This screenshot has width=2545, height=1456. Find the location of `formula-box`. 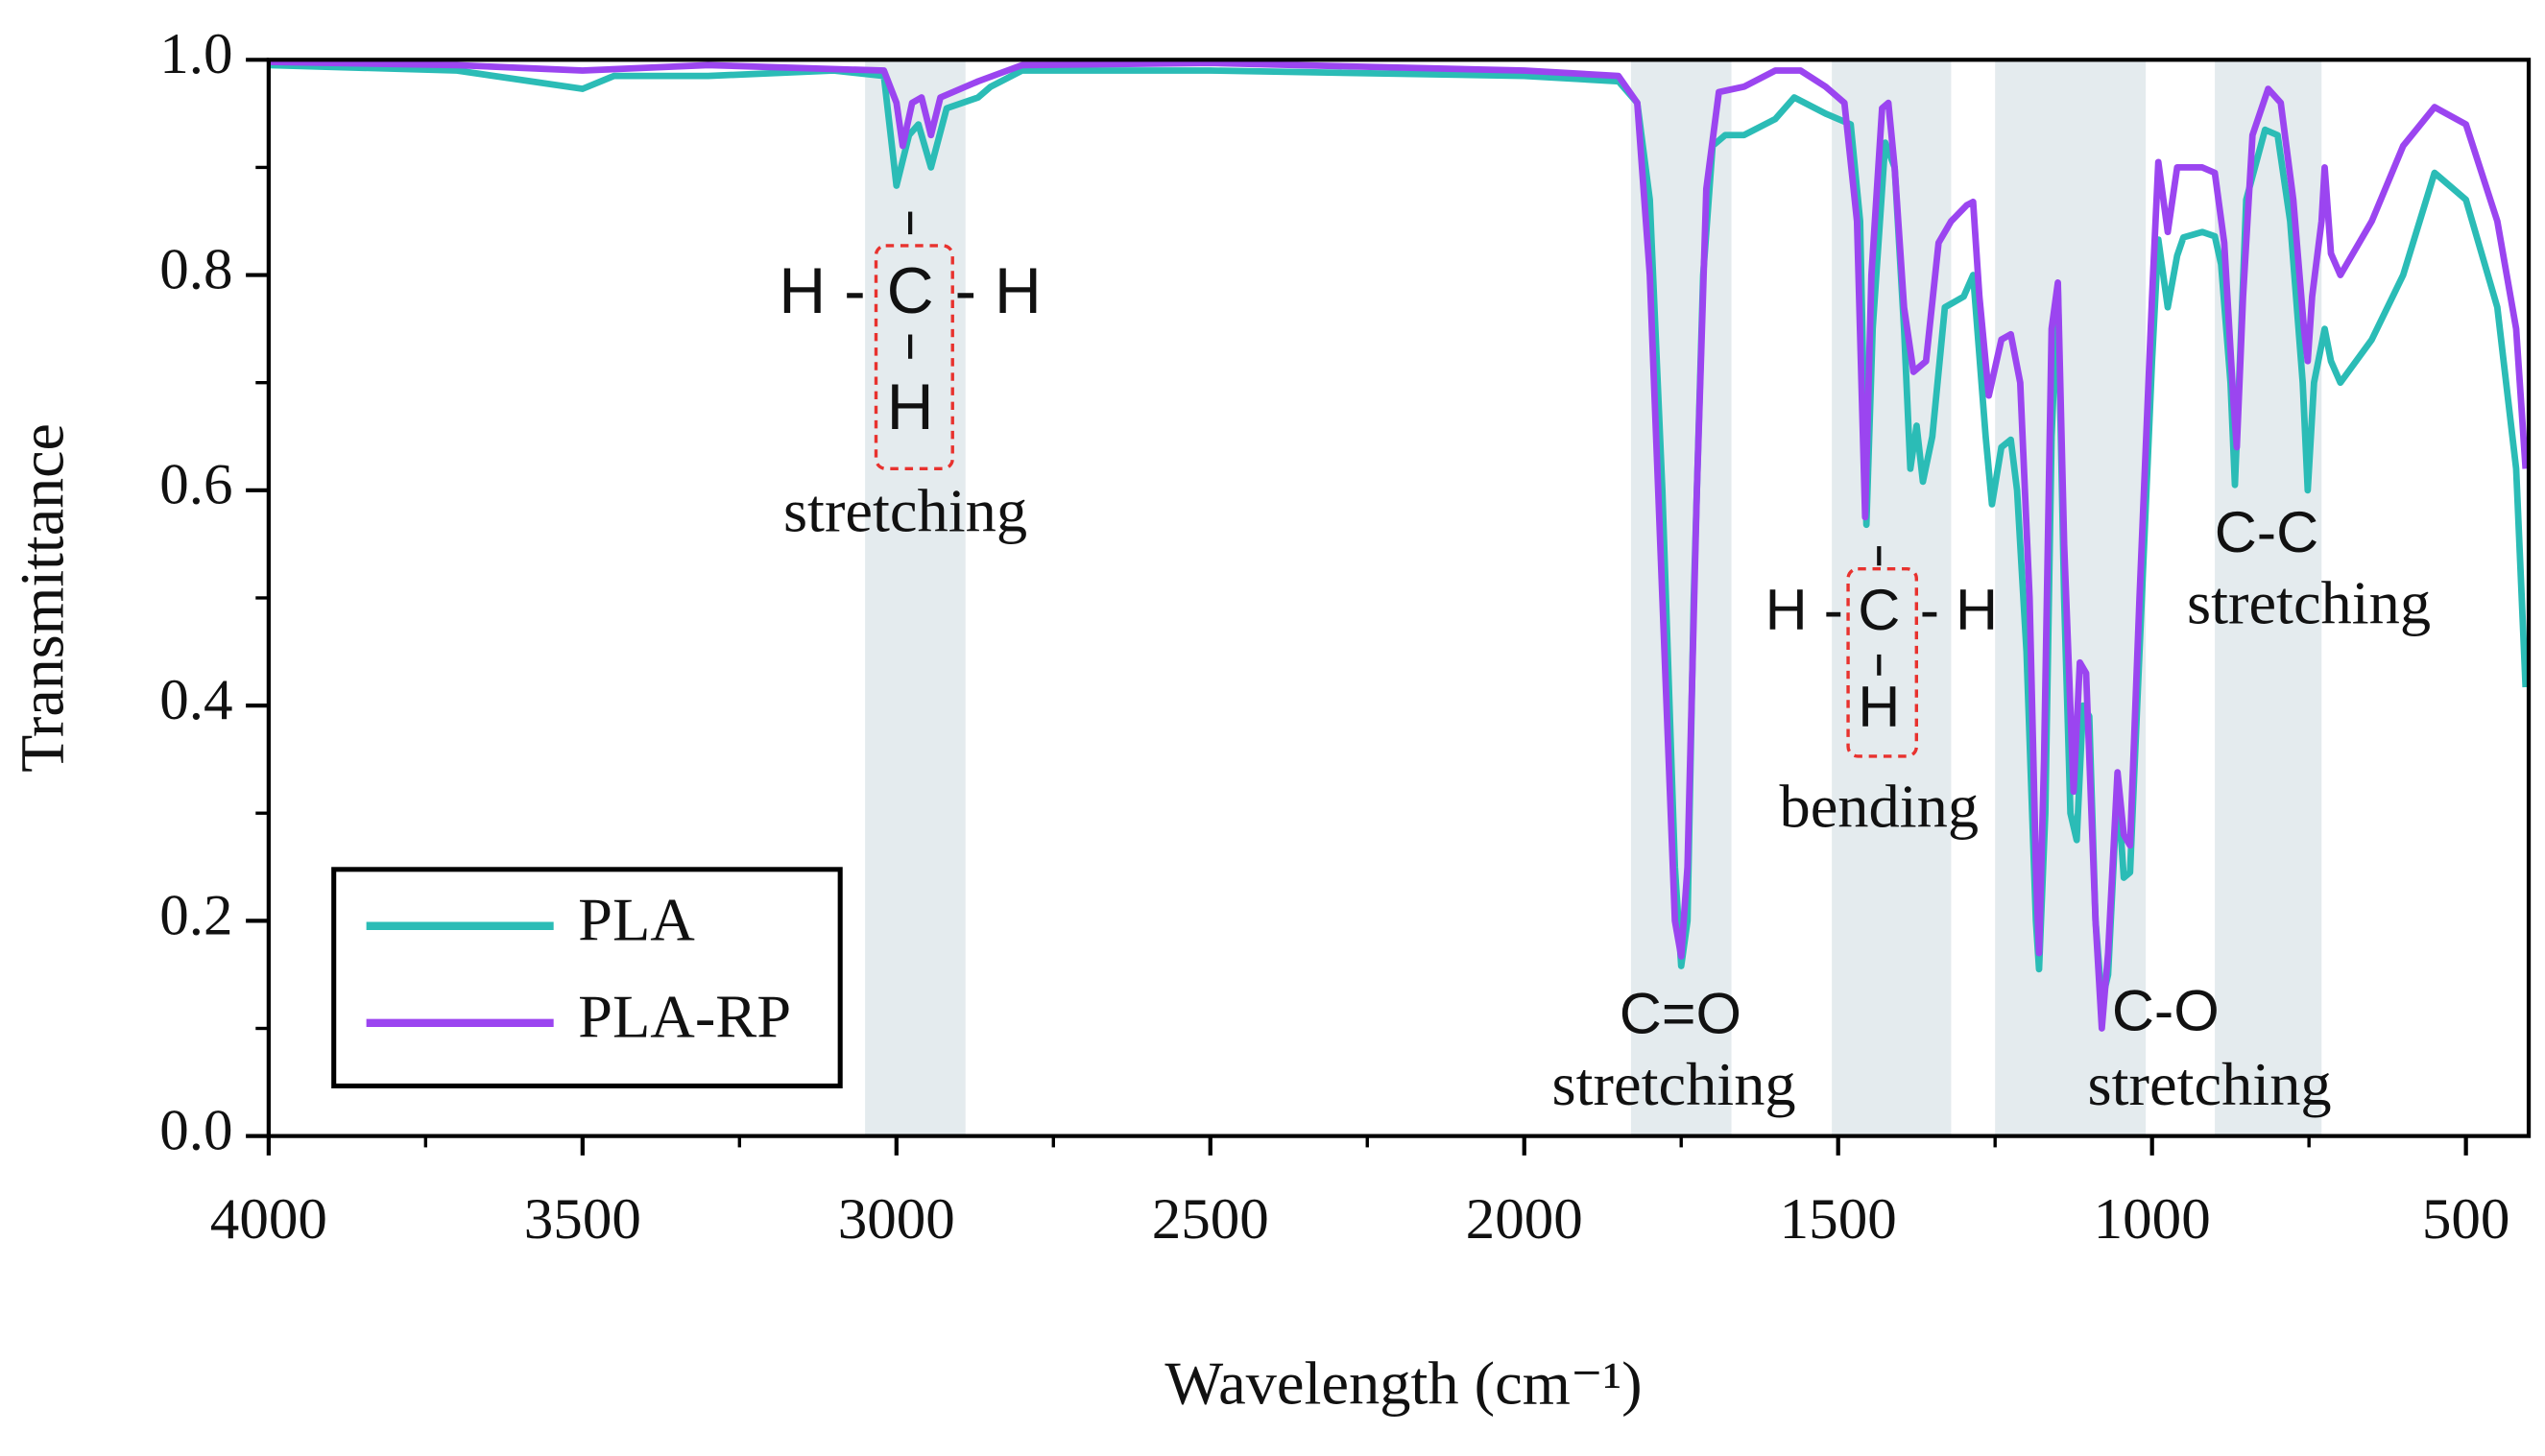

formula-box is located at coordinates (1882, 662).